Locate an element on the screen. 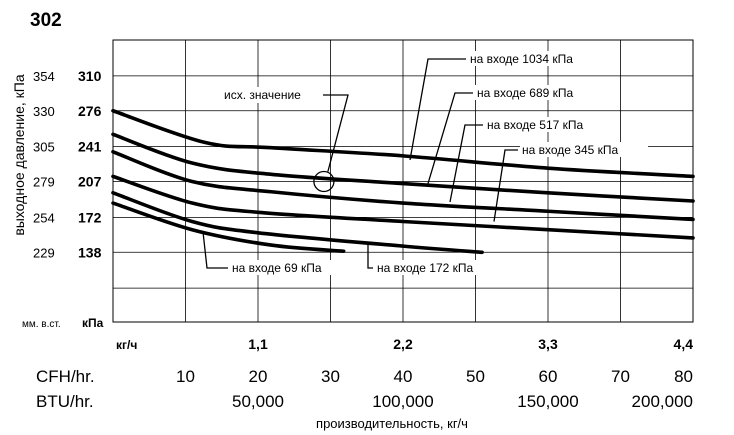  cfh-tick: 20 is located at coordinates (258, 376).